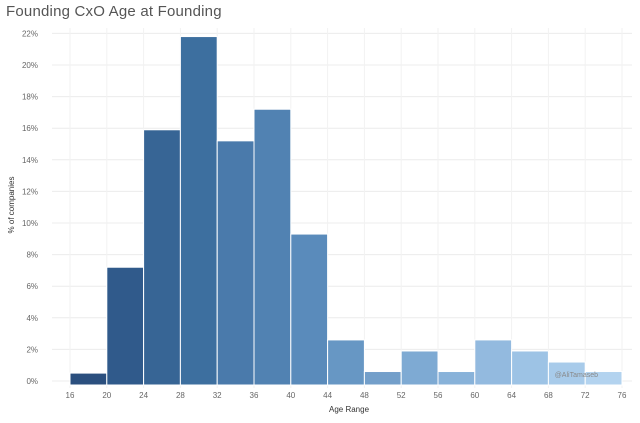  Describe the element at coordinates (346, 395) in the screenshot. I see `x-axis-ticks: 16 20 24 28 32 36 40 44 48 52 56 60 64 68 72 76` at that location.